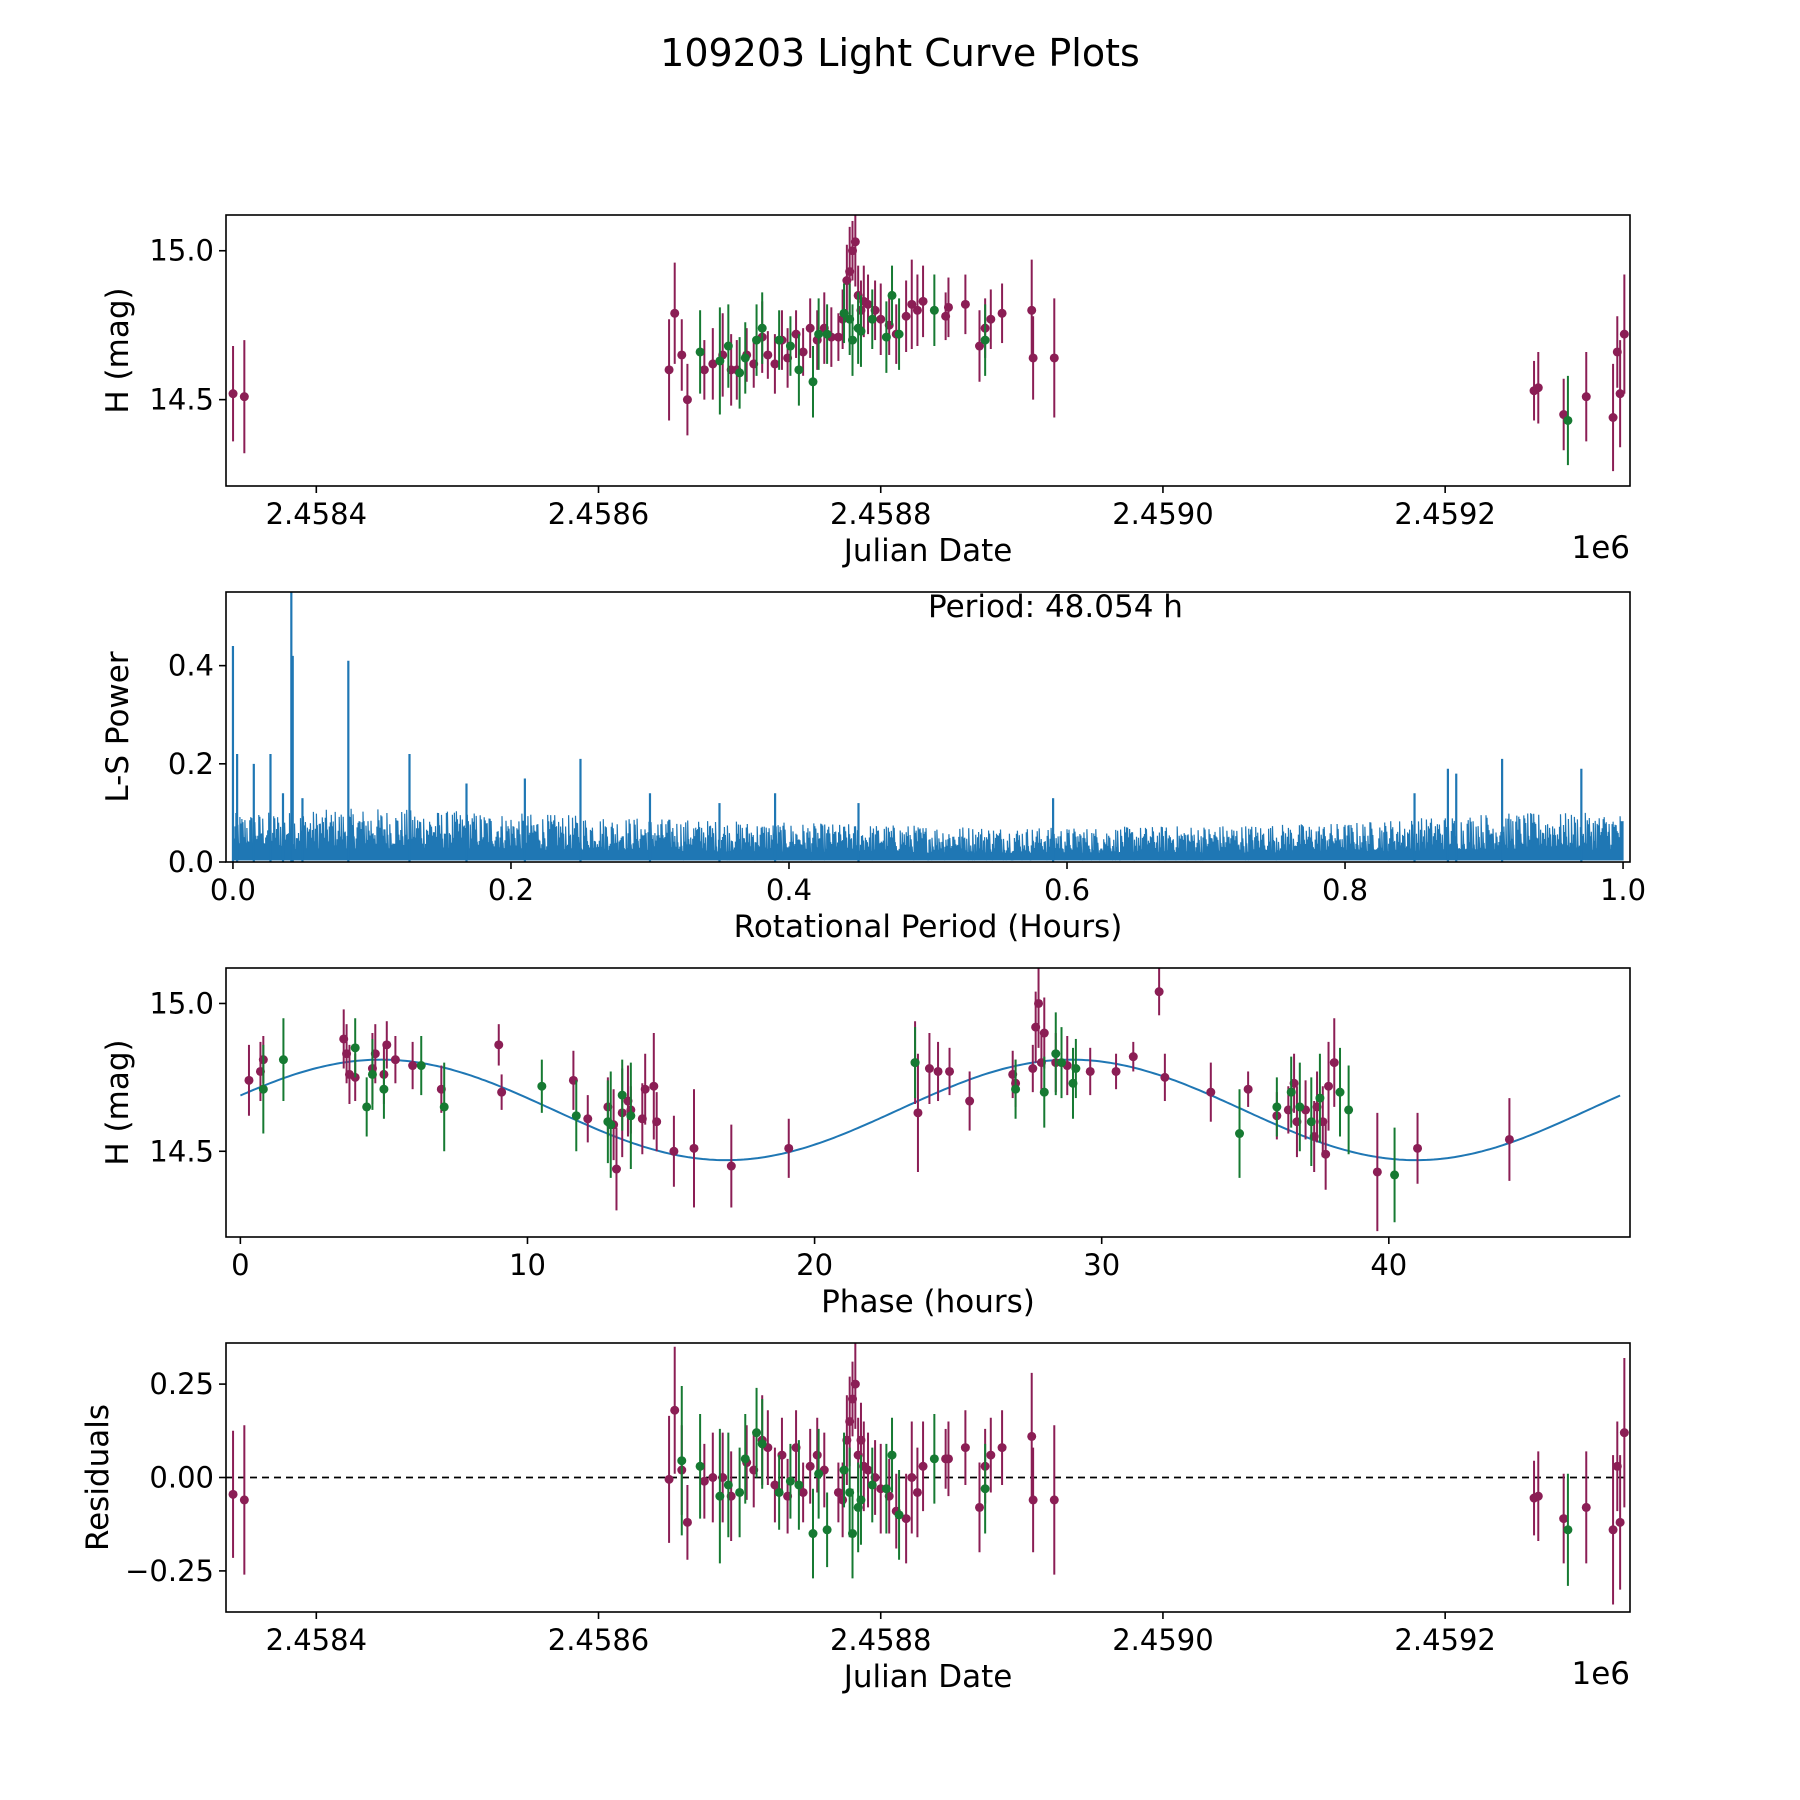  Describe the element at coordinates (98, 1477) in the screenshot. I see `y-axis-label: Residuals` at that location.